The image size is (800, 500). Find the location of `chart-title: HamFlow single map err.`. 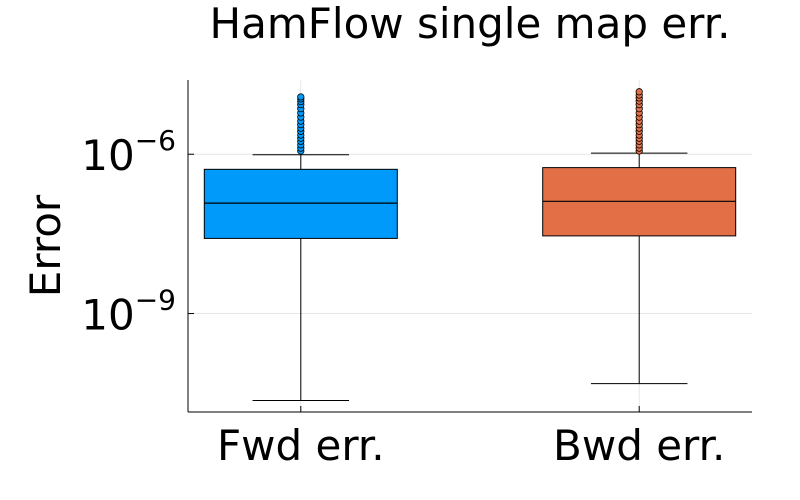

chart-title: HamFlow single map err. is located at coordinates (470, 24).